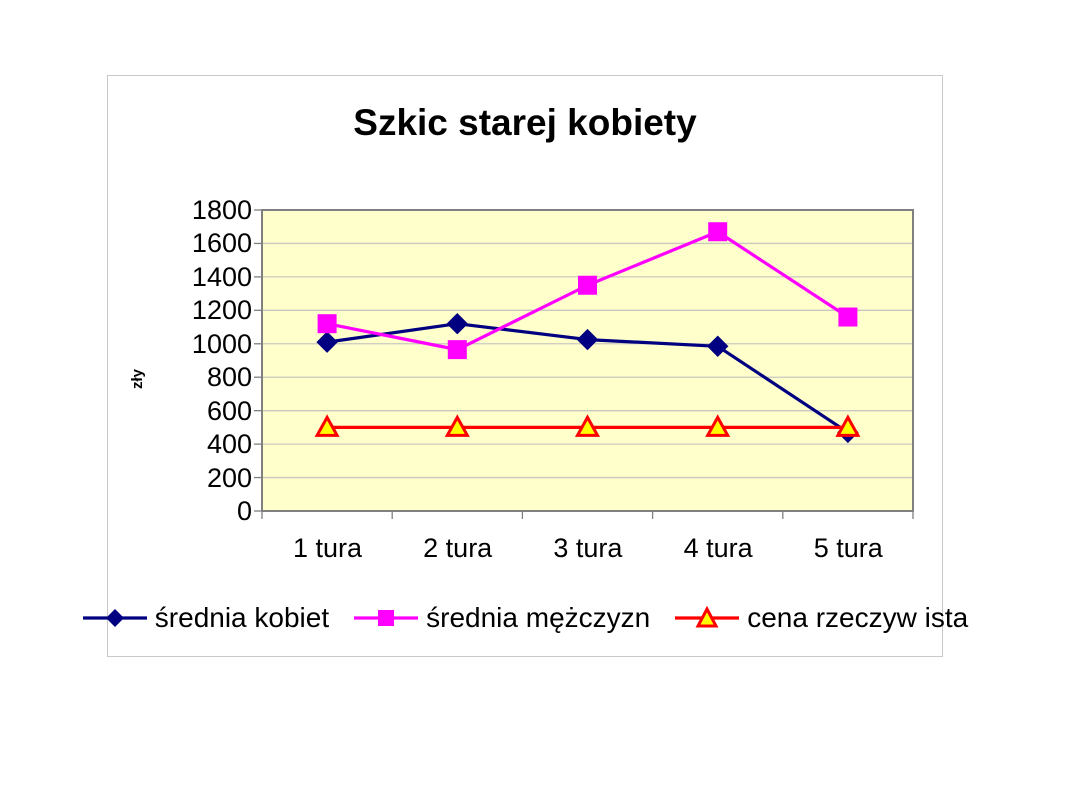  I want to click on triangle-legend-marker-icon, so click(707, 616).